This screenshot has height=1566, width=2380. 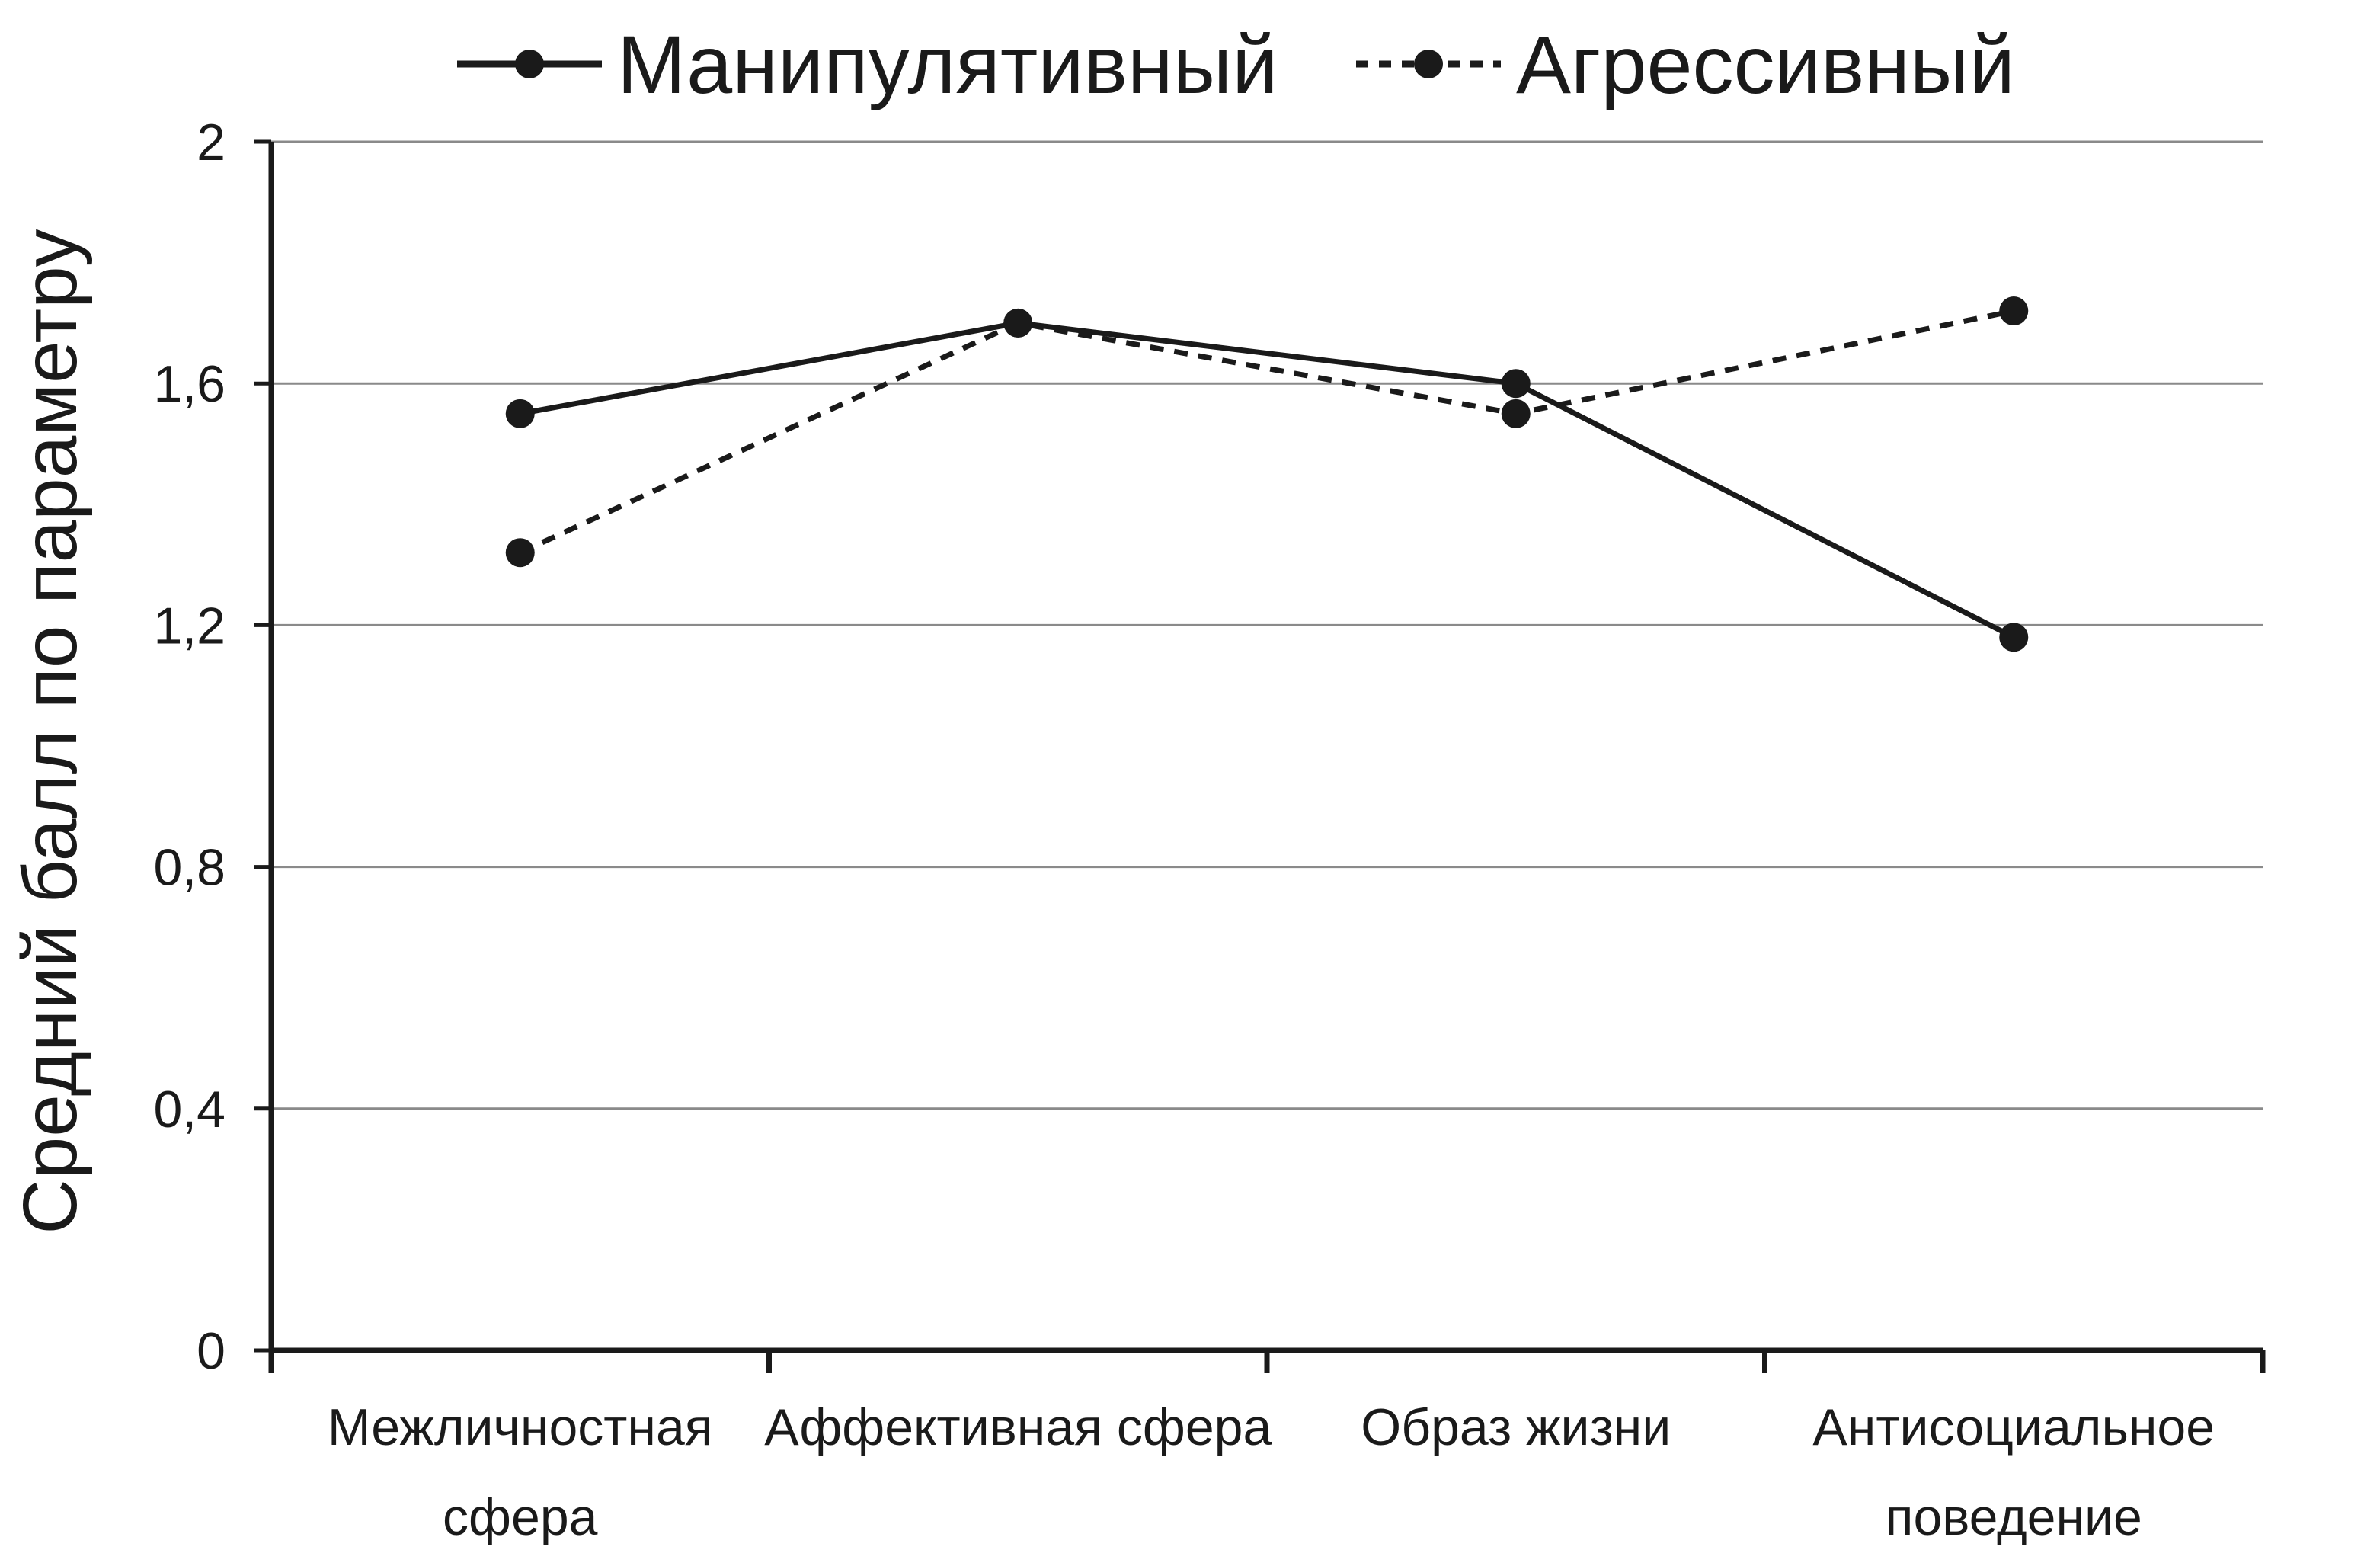 I want to click on y-tick-label: 2, so click(x=212, y=142).